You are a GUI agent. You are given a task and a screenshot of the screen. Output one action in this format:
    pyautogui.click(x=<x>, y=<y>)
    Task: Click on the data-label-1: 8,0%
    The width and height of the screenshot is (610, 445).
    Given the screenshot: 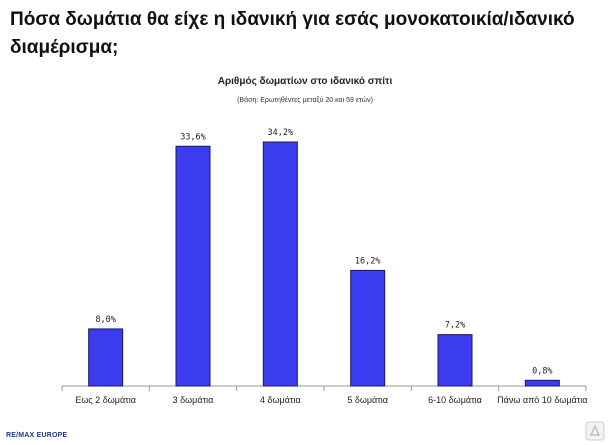 What is the action you would take?
    pyautogui.click(x=105, y=320)
    